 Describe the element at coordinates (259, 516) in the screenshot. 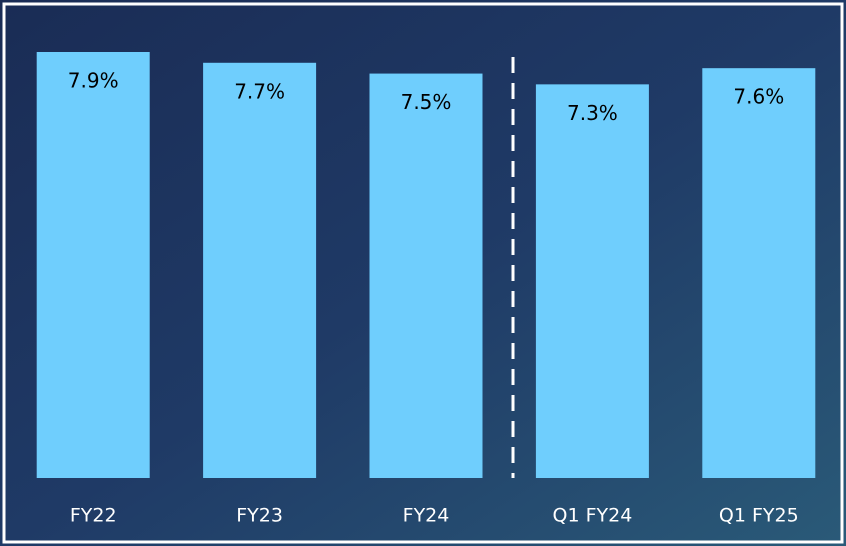

I see `x-tick-label: FY23` at that location.